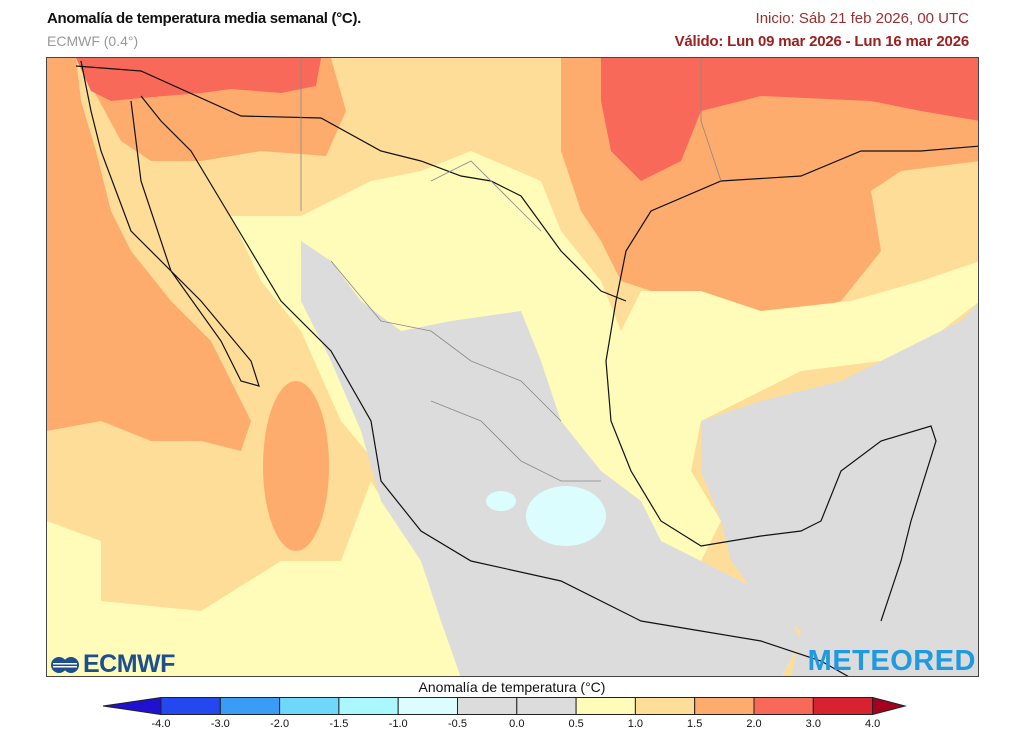 The height and width of the screenshot is (734, 1024). I want to click on colorbar-tick-label: 3.0, so click(813, 724).